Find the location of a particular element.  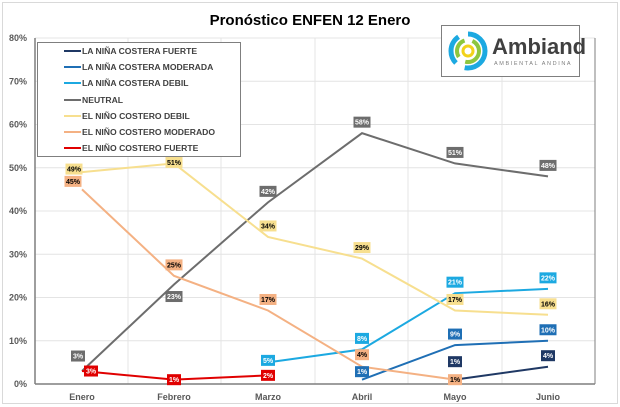

data-label: 29% is located at coordinates (362, 248).